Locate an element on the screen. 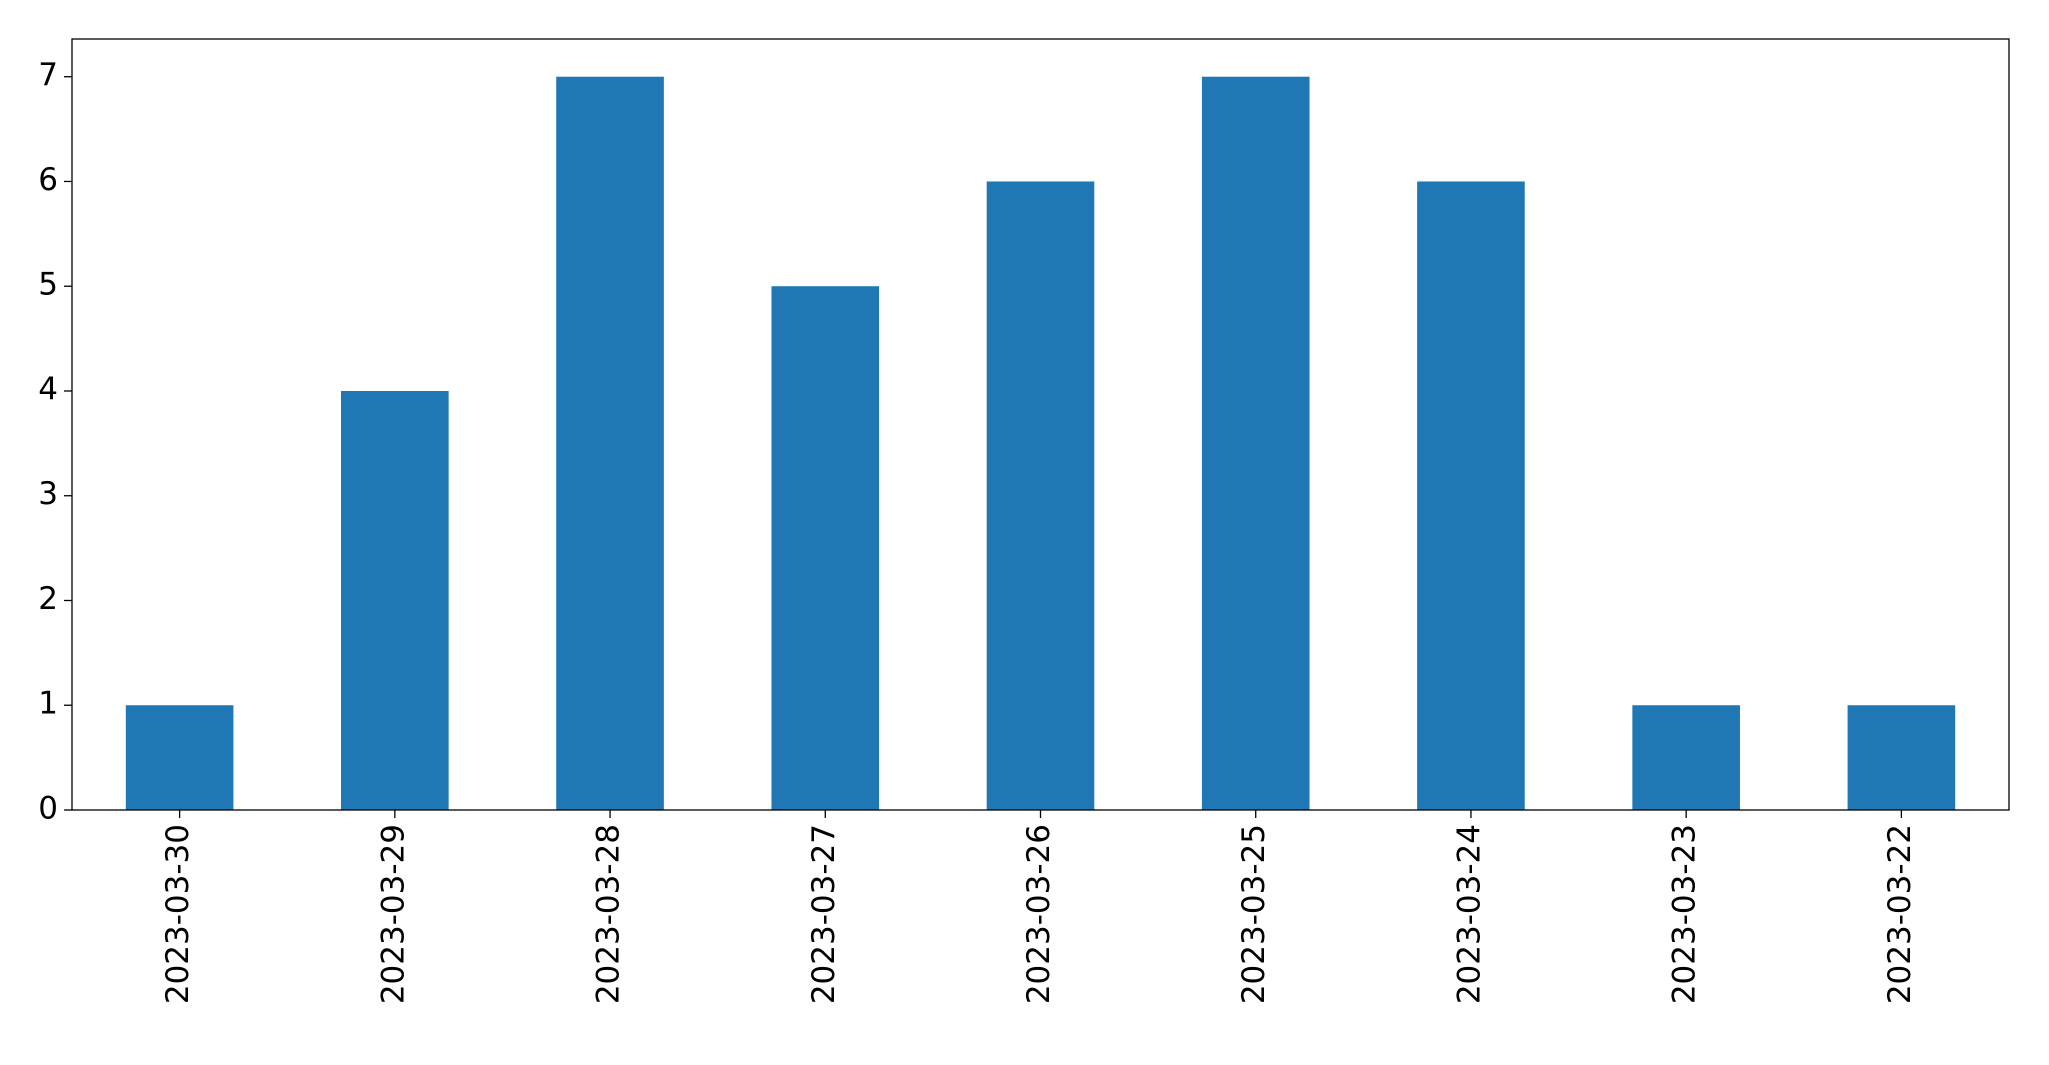 The image size is (2049, 1065). x-tick-label: 2023-03-23 is located at coordinates (1685, 914).